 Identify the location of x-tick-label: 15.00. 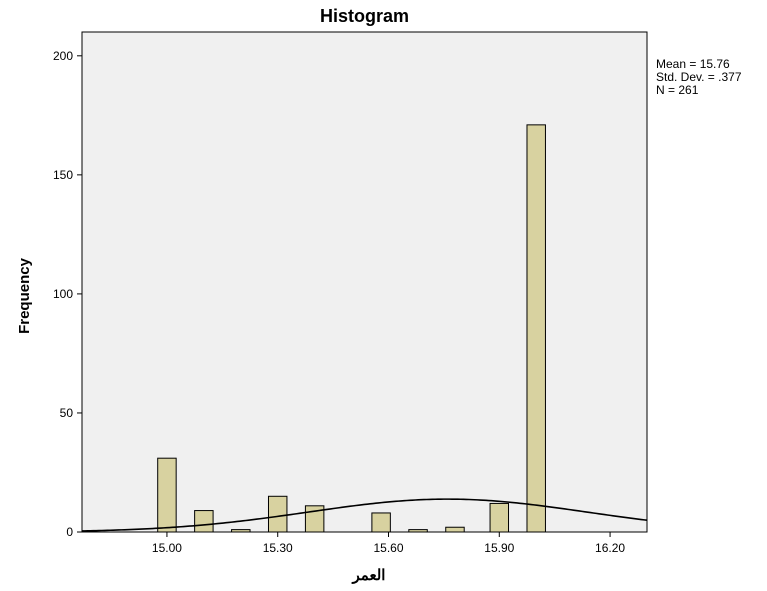
(167, 548).